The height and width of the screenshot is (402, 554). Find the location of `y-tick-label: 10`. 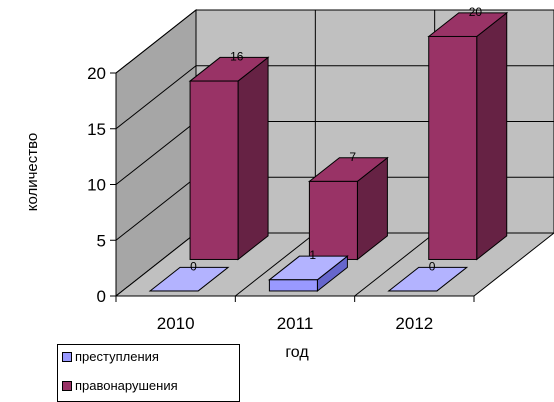

y-tick-label: 10 is located at coordinates (96, 185).